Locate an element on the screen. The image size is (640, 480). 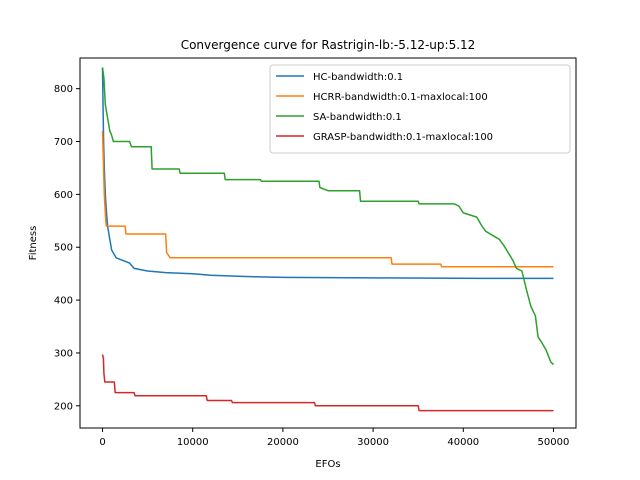
x-tick-label: 20000 is located at coordinates (283, 442).